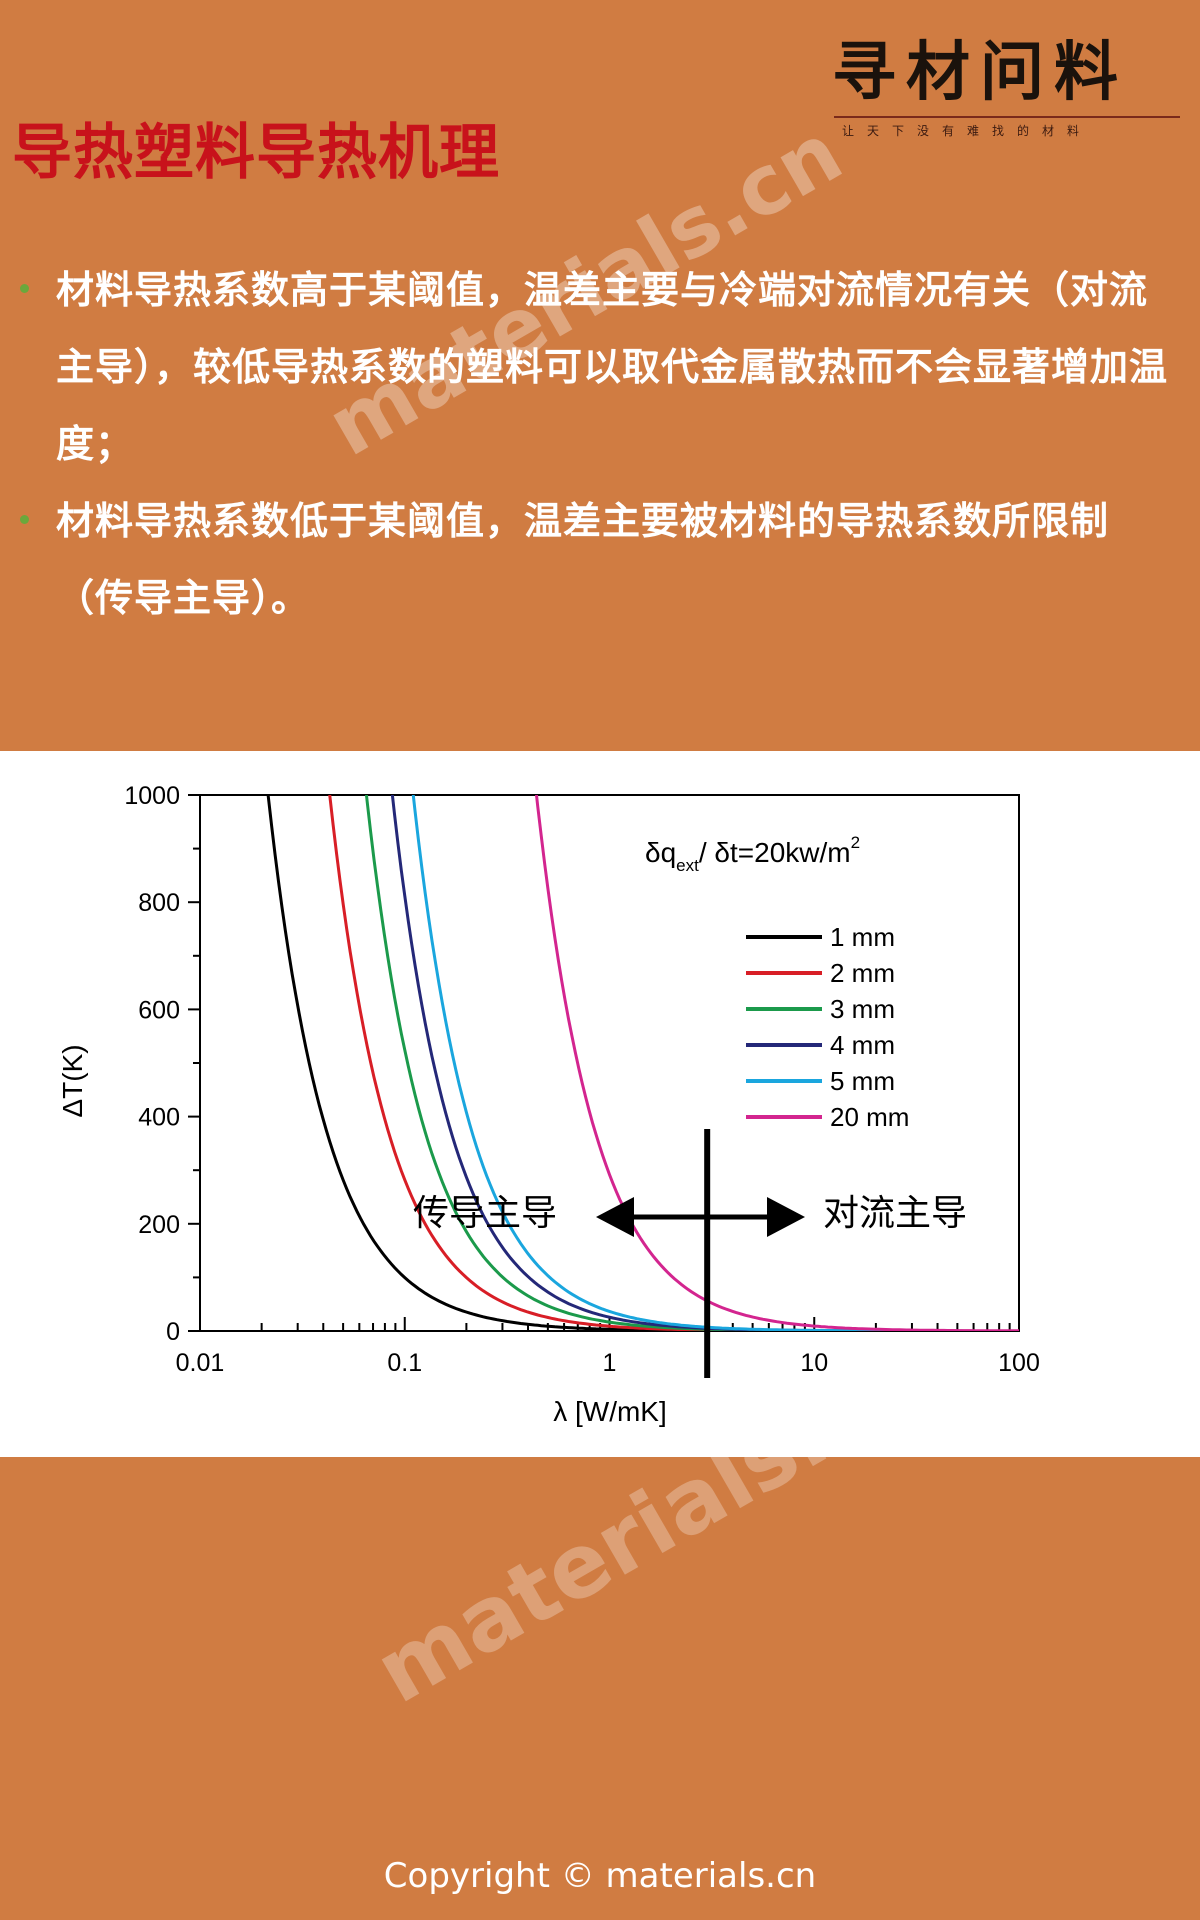  What do you see at coordinates (159, 1225) in the screenshot?
I see `y-tick-label: 200` at bounding box center [159, 1225].